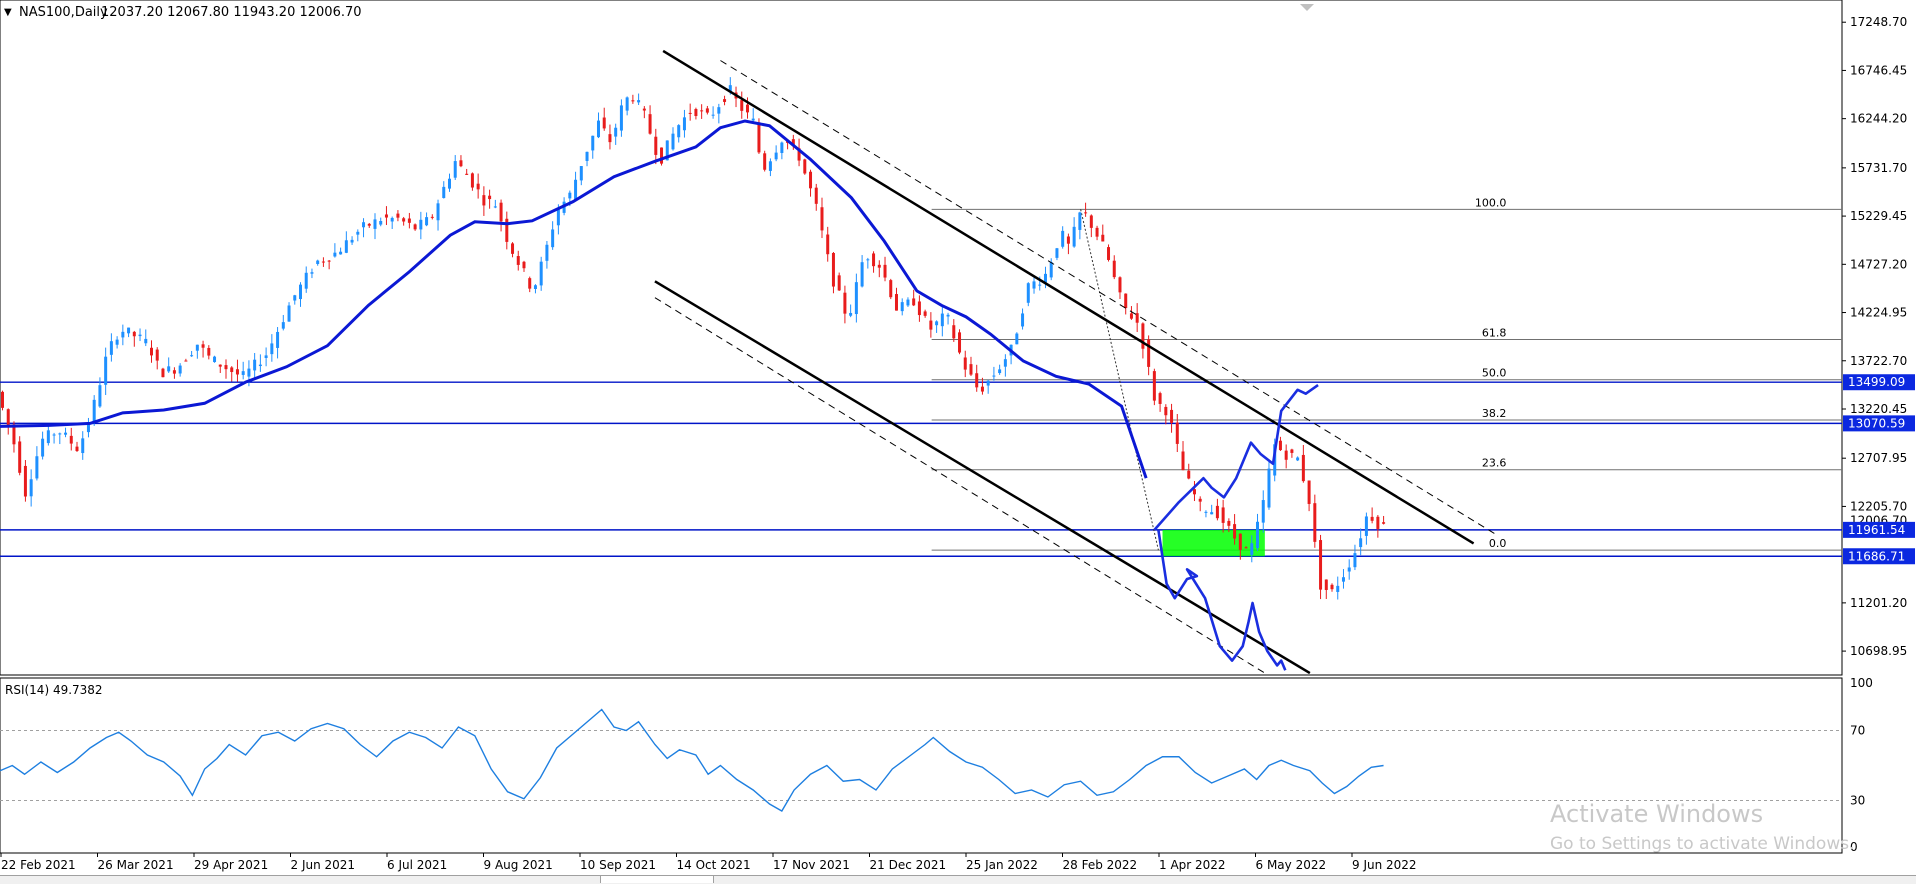  I want to click on time-tick-label: 17 Nov 2021, so click(811, 865).